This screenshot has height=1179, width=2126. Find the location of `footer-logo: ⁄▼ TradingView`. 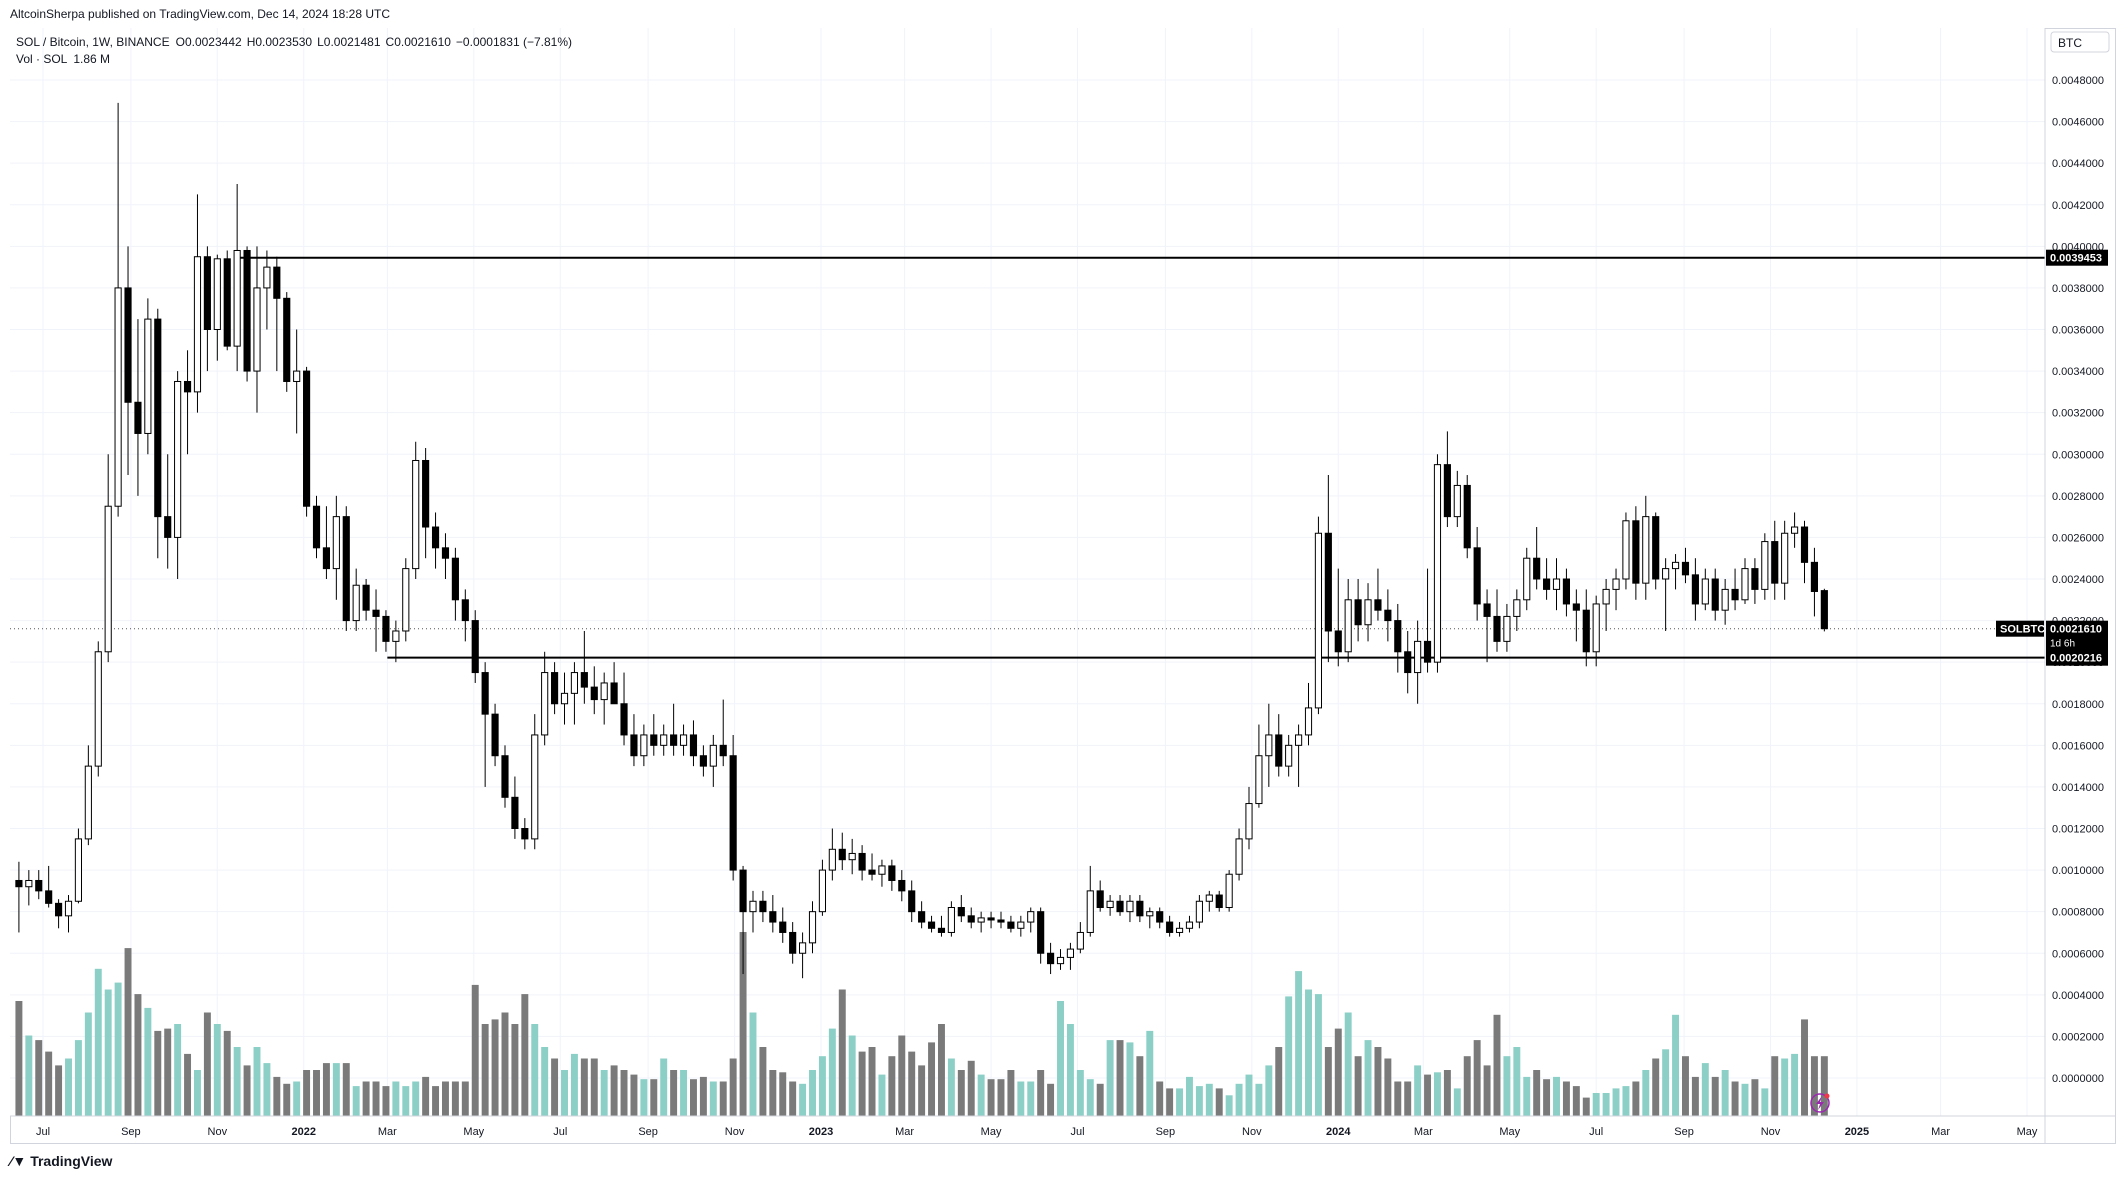

footer-logo: ⁄▼ TradingView is located at coordinates (61, 1161).